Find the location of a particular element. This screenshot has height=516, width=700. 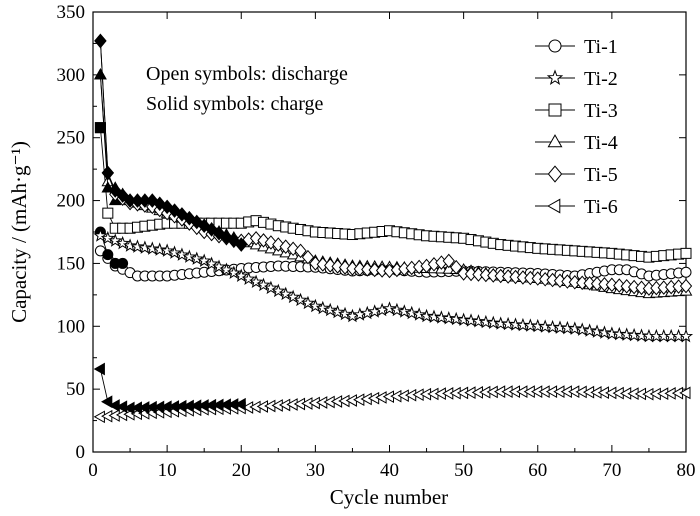

x-tick-label: 30 is located at coordinates (315, 470).